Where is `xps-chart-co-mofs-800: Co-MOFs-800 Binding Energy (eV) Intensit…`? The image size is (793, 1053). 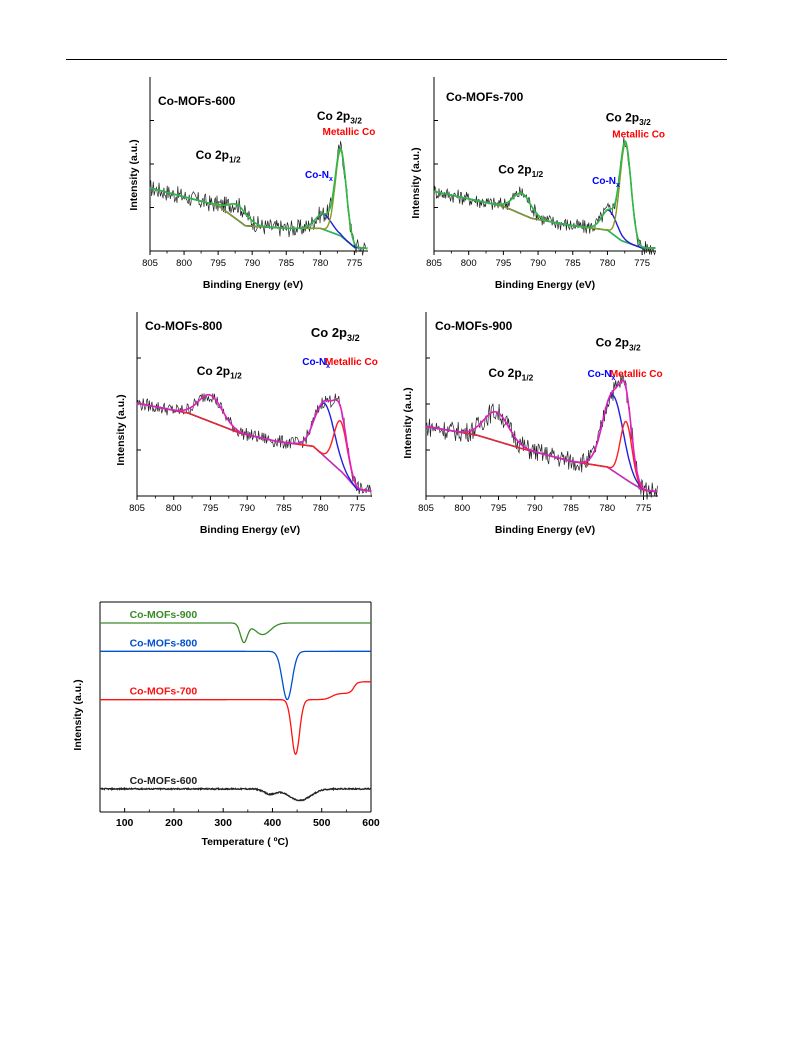 xps-chart-co-mofs-800: Co-MOFs-800 Binding Energy (eV) Intensit… is located at coordinates (246, 424).